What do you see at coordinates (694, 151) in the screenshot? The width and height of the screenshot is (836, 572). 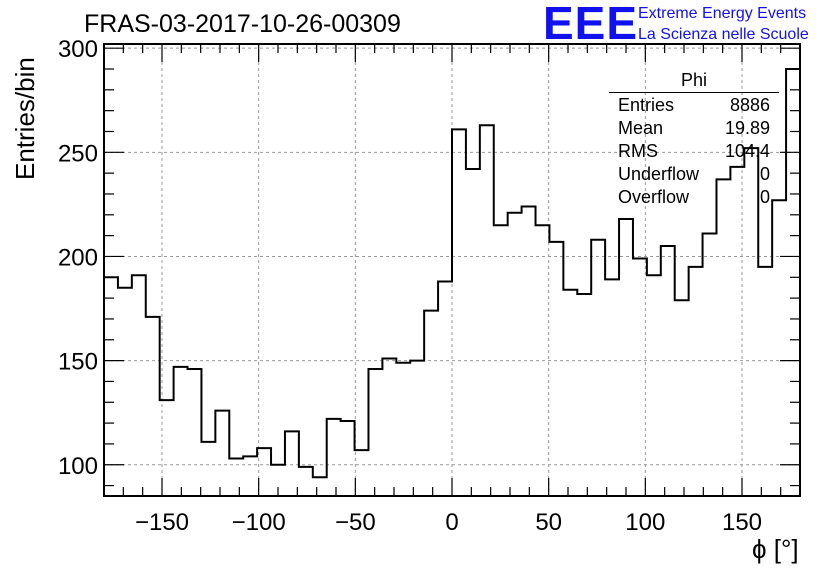 I see `stats-row: RMS 104.4` at bounding box center [694, 151].